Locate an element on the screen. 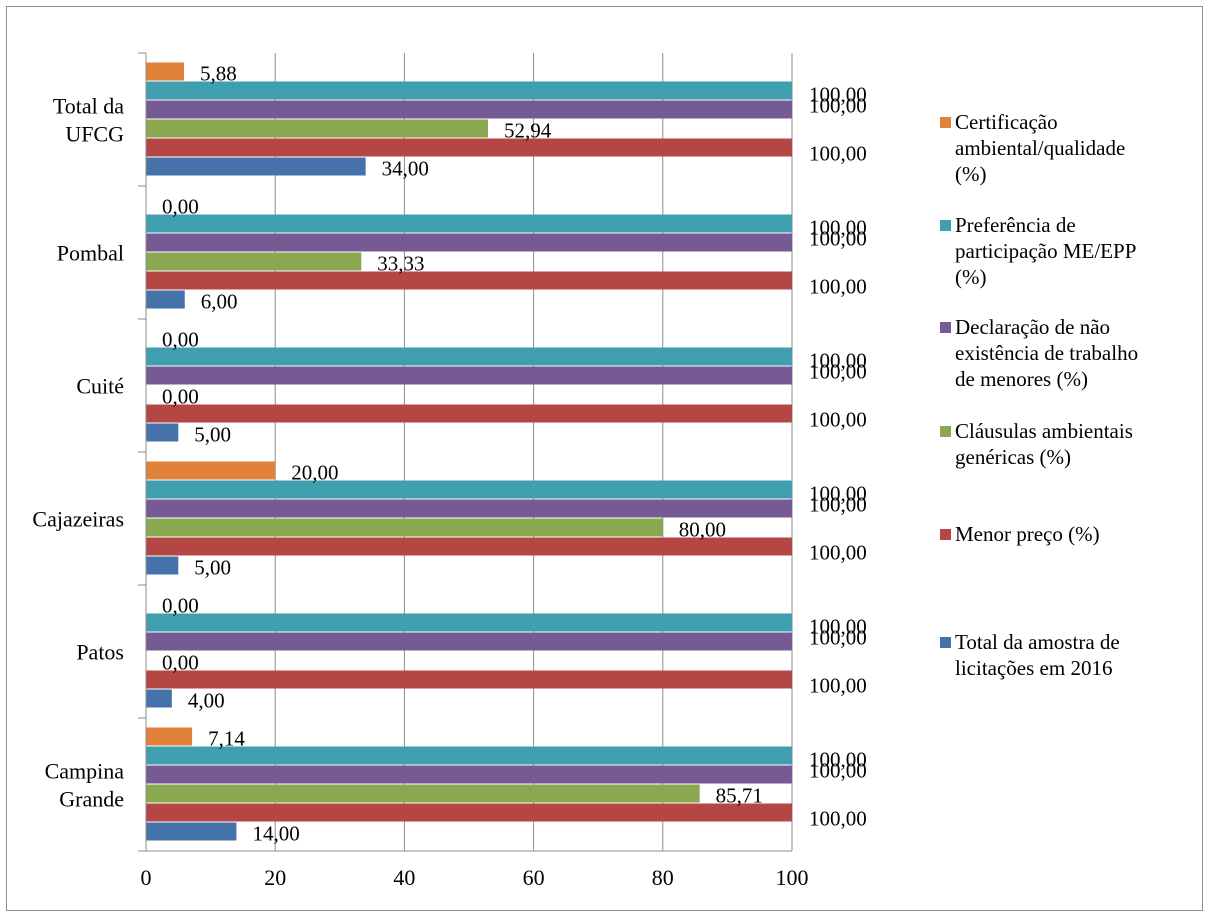 The width and height of the screenshot is (1209, 917). category-label: Pombal is located at coordinates (90, 253).